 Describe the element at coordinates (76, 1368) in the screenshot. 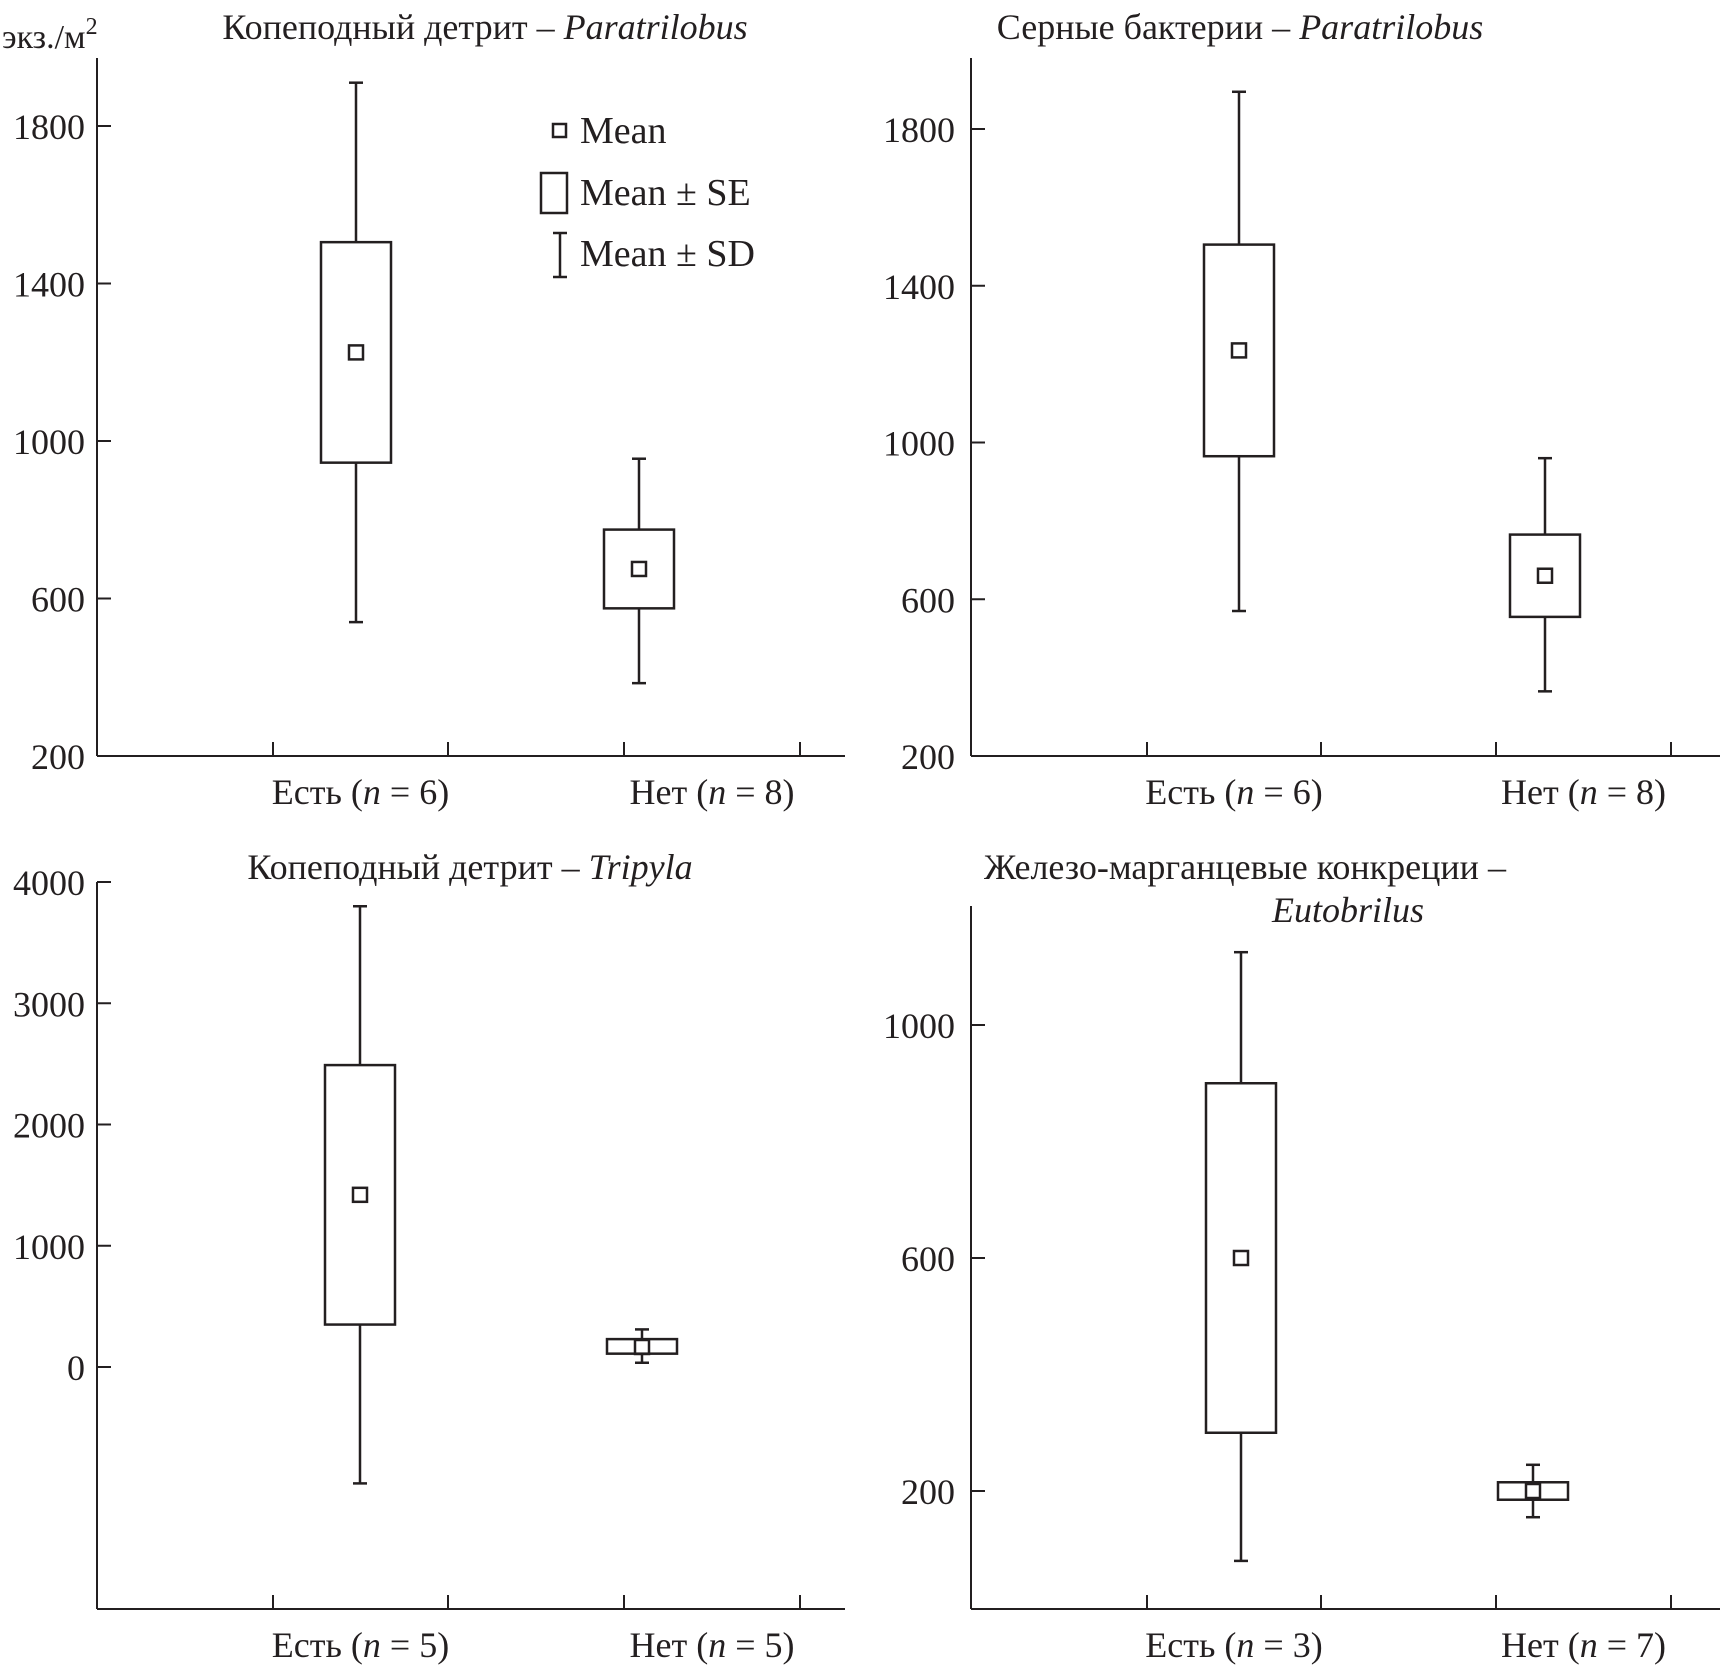

I see `y-tick-label: 0` at that location.